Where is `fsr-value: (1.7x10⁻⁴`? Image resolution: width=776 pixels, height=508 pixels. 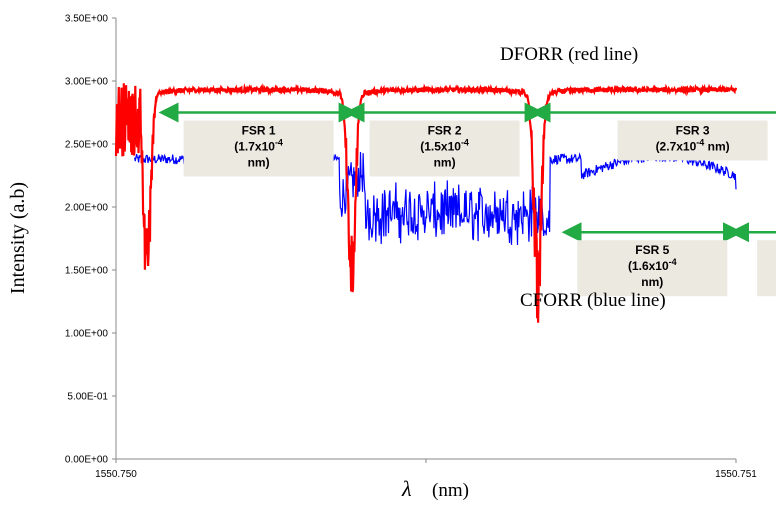
fsr-value: (1.7x10⁻⁴ is located at coordinates (258, 146).